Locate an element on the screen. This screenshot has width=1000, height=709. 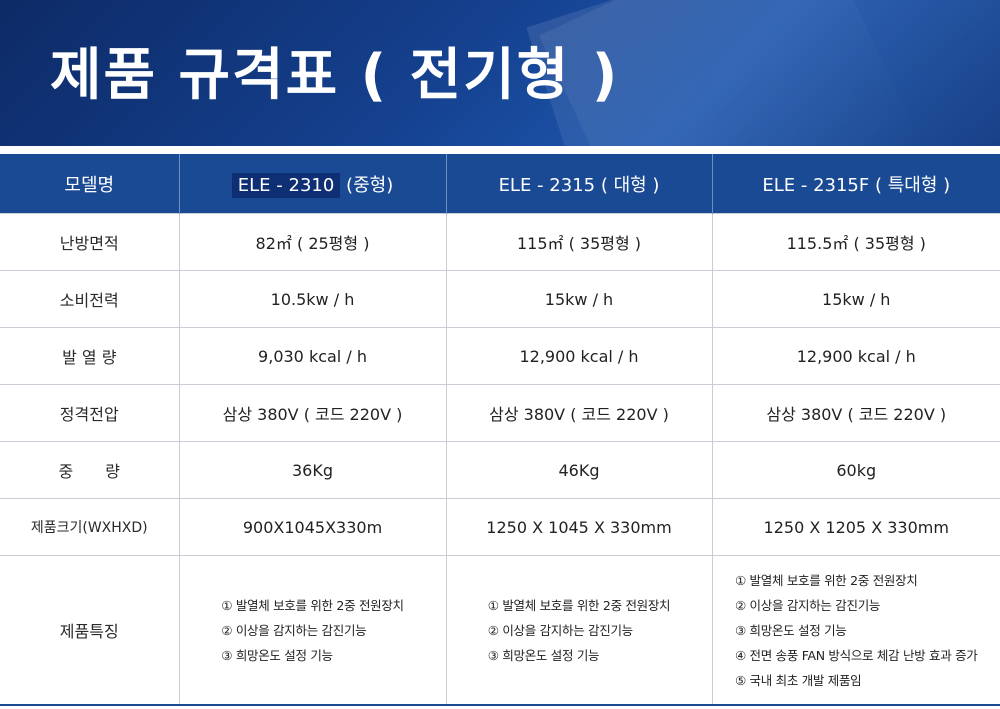
model-header: ELE - 2315F ( 특대형 ) is located at coordinates (855, 184).